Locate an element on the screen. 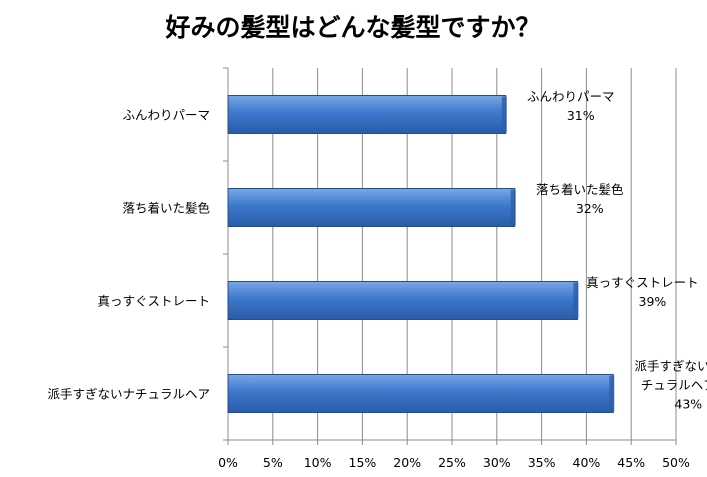  x-tick-labels: 0% 5% 10% 15% 20% 25% 30% 35% 40% 45% 50% is located at coordinates (454, 462).